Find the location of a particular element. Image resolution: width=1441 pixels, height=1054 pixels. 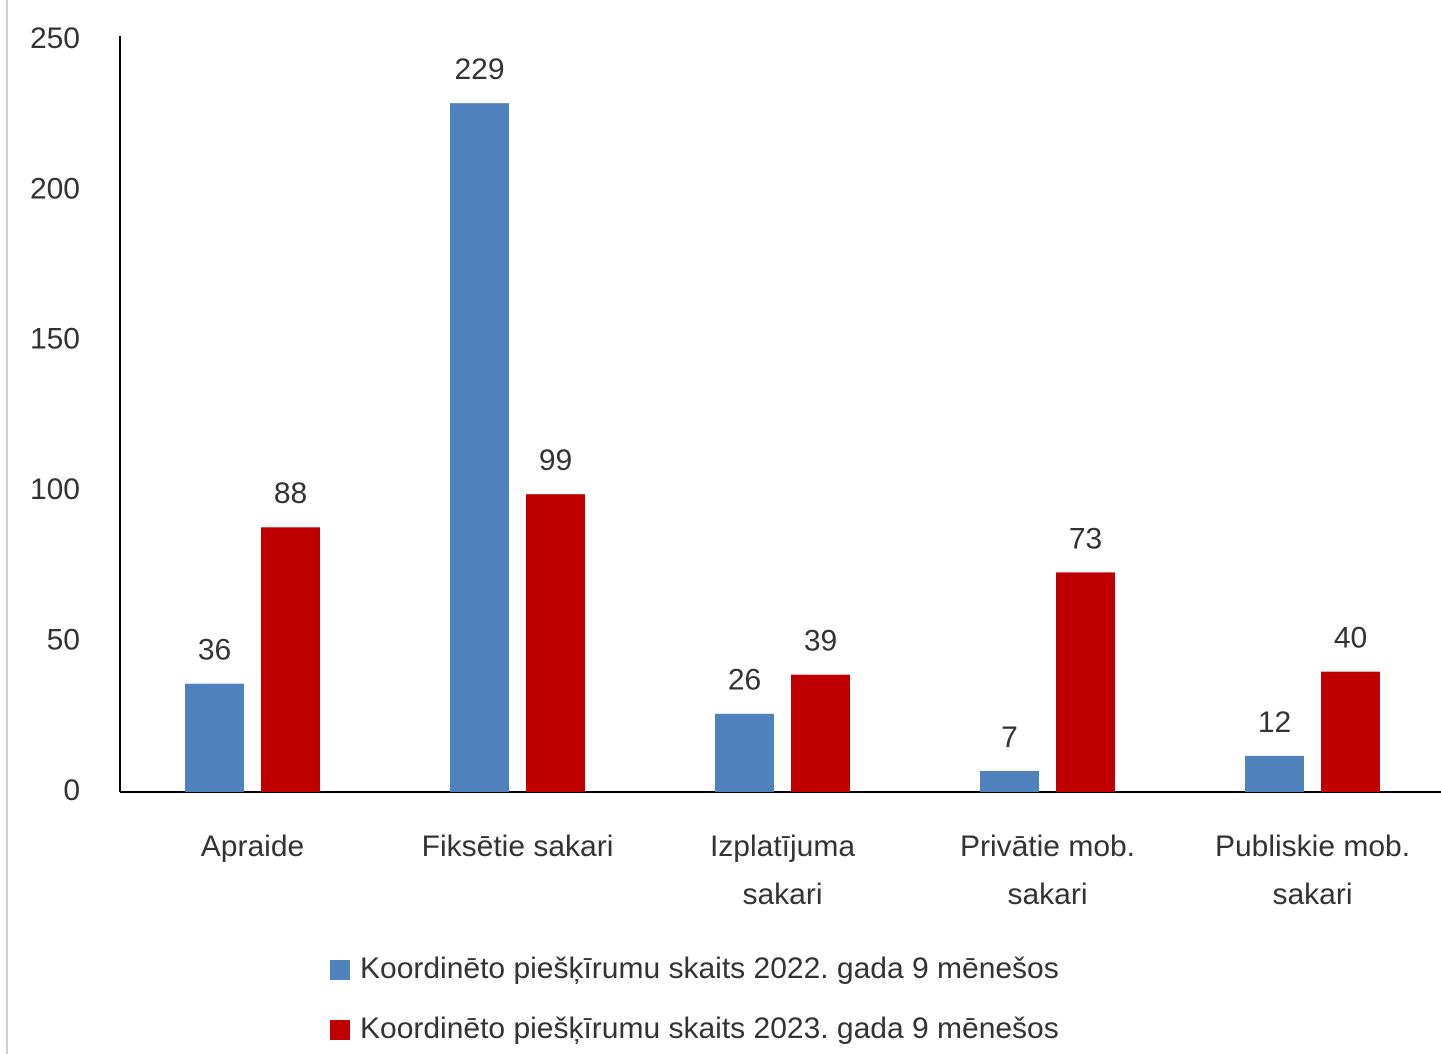

value-label: 36 is located at coordinates (214, 650).